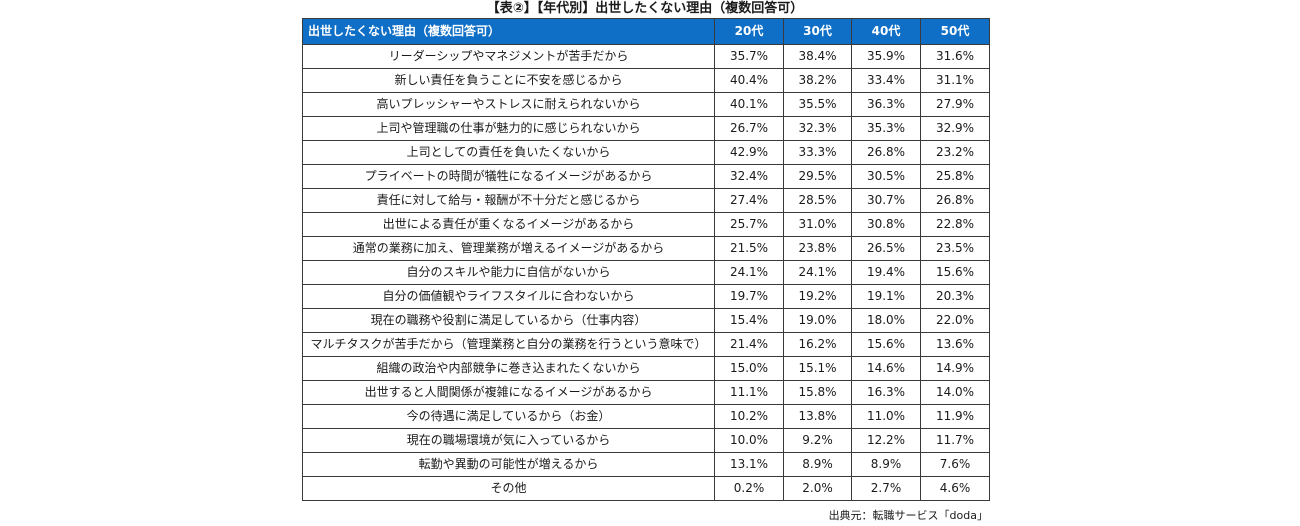 The width and height of the screenshot is (1300, 526). I want to click on table-row: リーダーシップやマネジメントが苦手だから 35.7% 38.4% 35.9% 31.6%, so click(646, 56).